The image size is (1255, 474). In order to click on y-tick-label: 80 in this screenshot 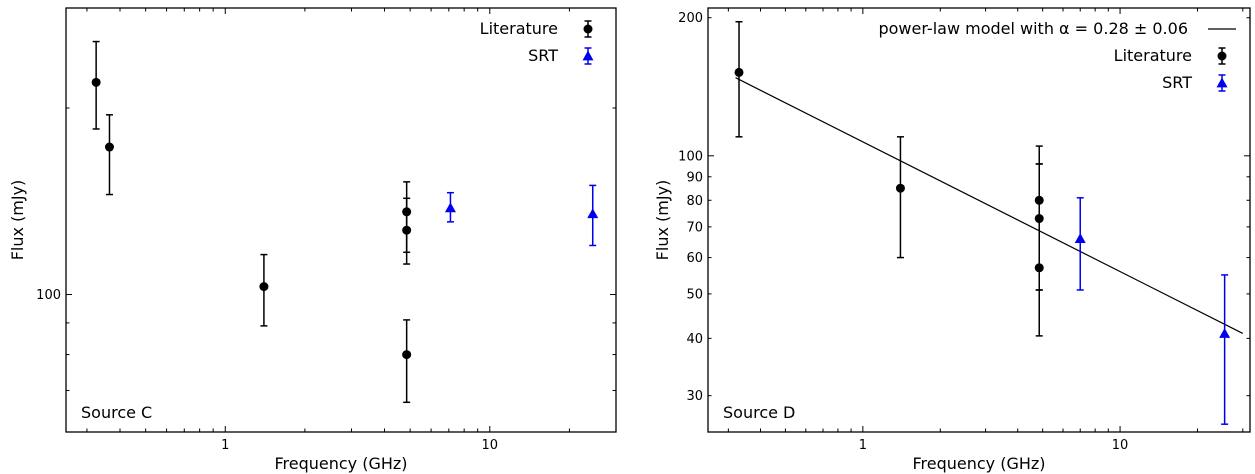, I will do `click(694, 201)`.